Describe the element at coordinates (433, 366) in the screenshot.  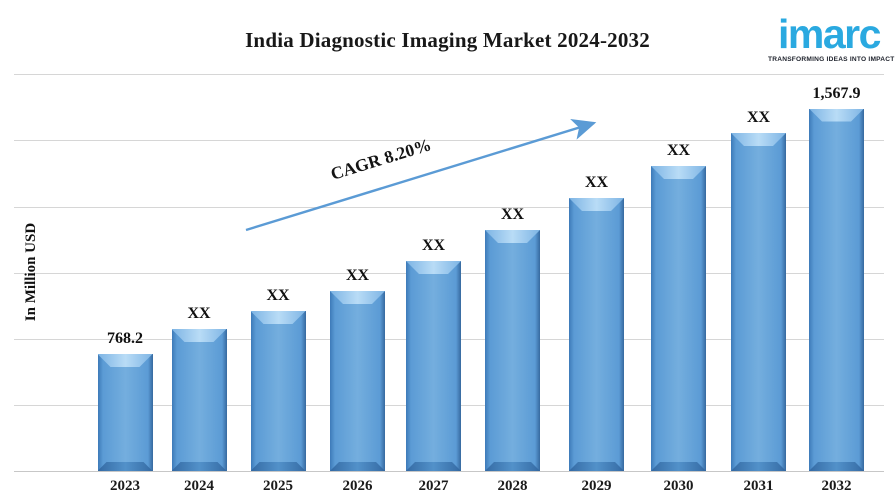
I see `bar-2027` at that location.